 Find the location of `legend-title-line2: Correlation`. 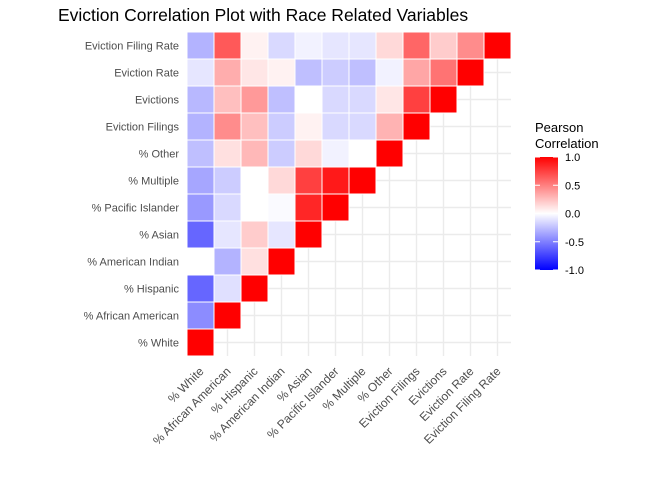

legend-title-line2: Correlation is located at coordinates (567, 143).